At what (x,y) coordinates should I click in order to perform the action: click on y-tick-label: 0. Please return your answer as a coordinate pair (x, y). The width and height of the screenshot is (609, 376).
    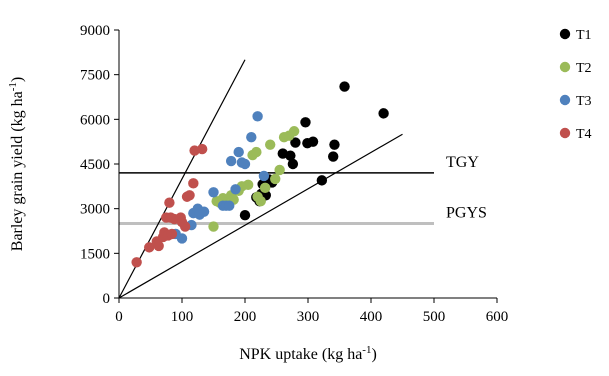
    Looking at the image, I should click on (107, 299).